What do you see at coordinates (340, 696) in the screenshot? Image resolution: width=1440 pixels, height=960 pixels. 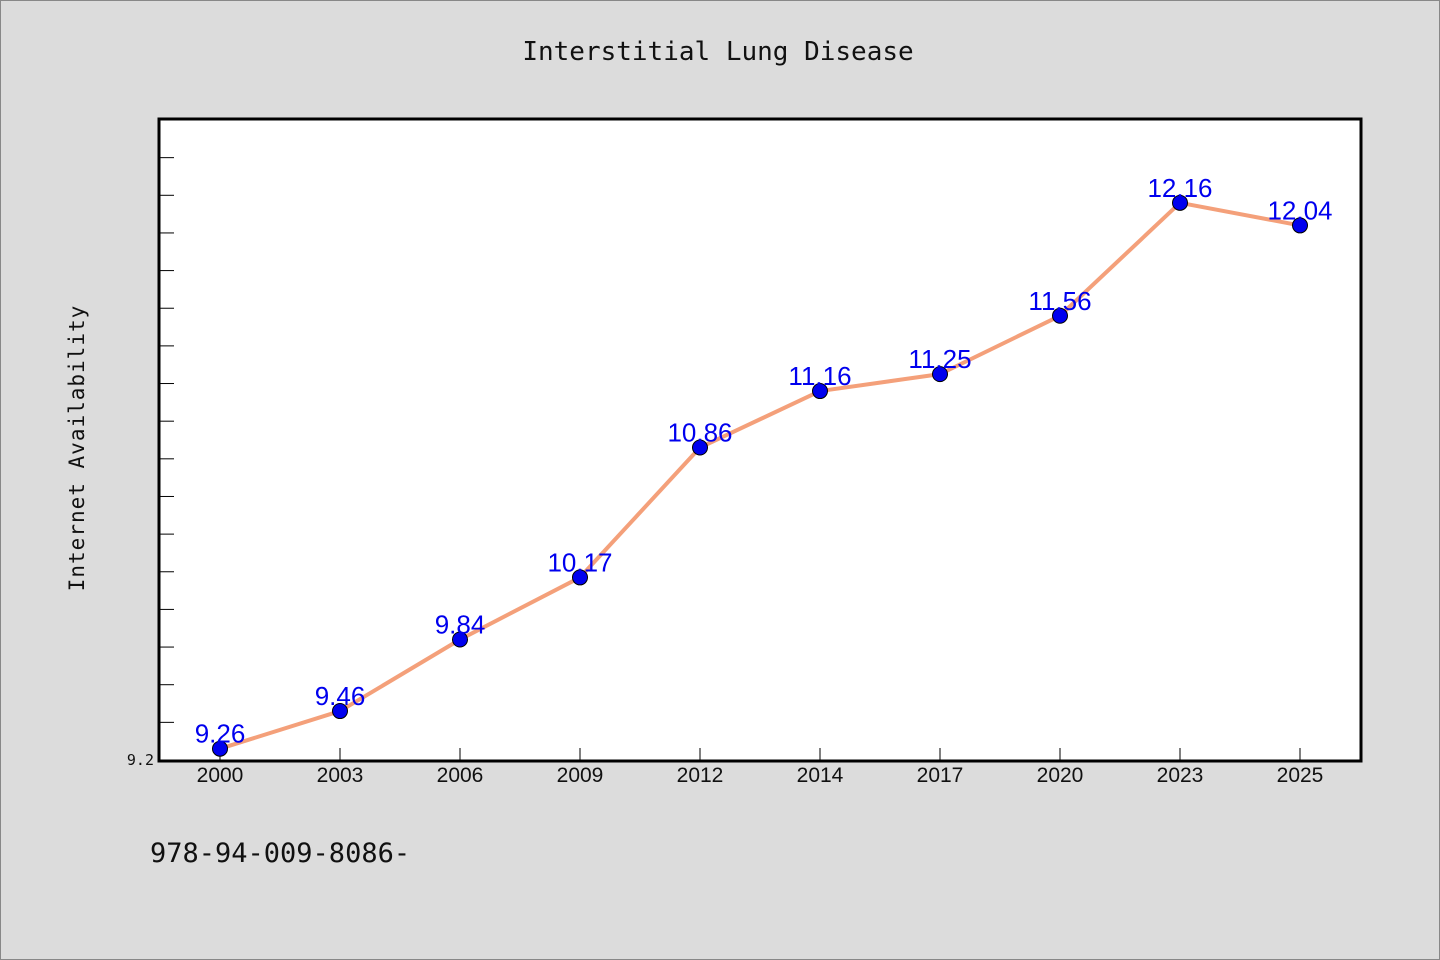 I see `data-label: 9.46` at bounding box center [340, 696].